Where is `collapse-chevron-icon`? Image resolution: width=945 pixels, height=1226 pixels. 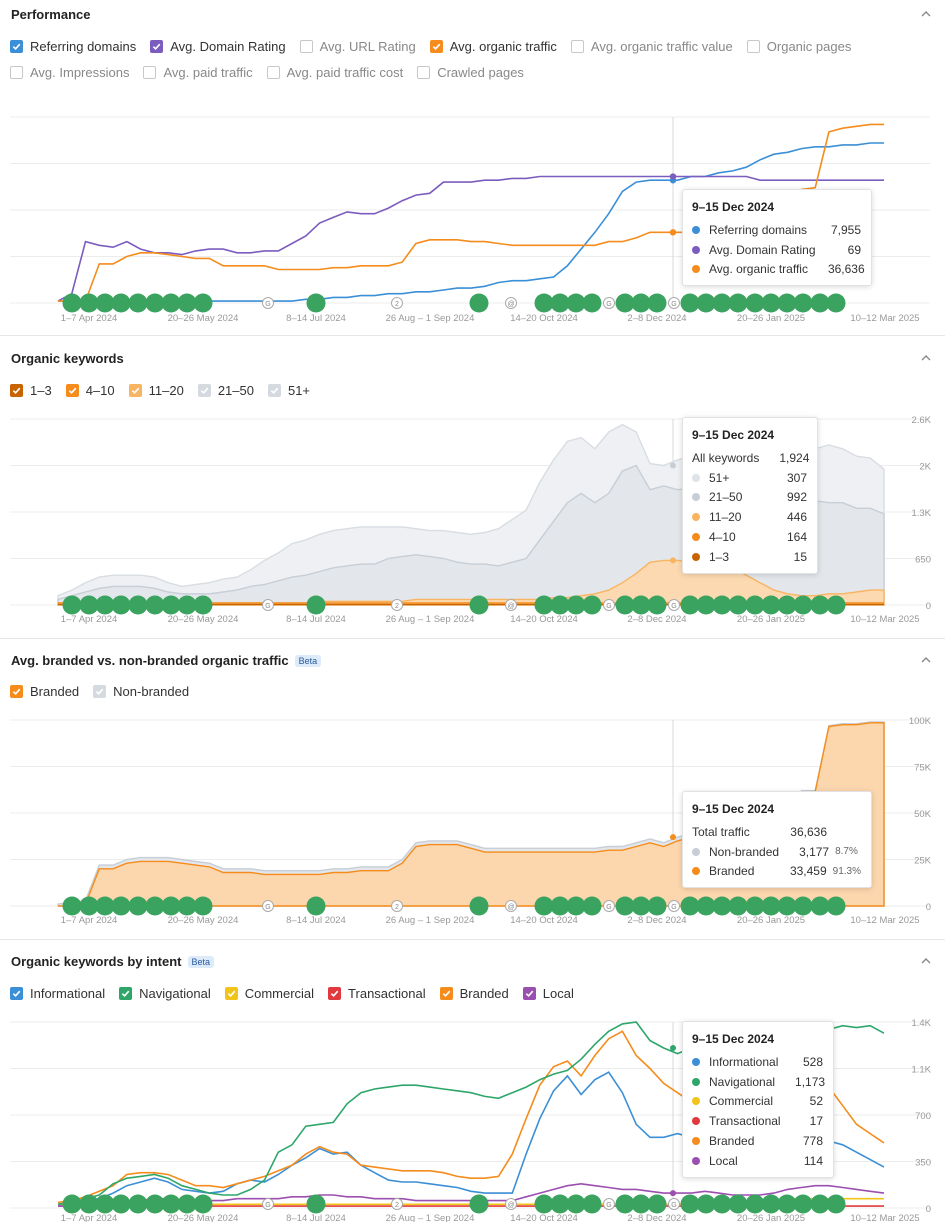
collapse-chevron-icon is located at coordinates (926, 358).